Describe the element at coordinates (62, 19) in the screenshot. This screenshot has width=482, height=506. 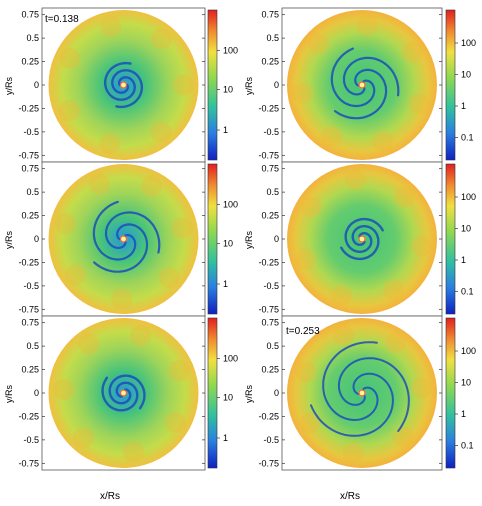
I see `time-label-1: t=0.138` at that location.